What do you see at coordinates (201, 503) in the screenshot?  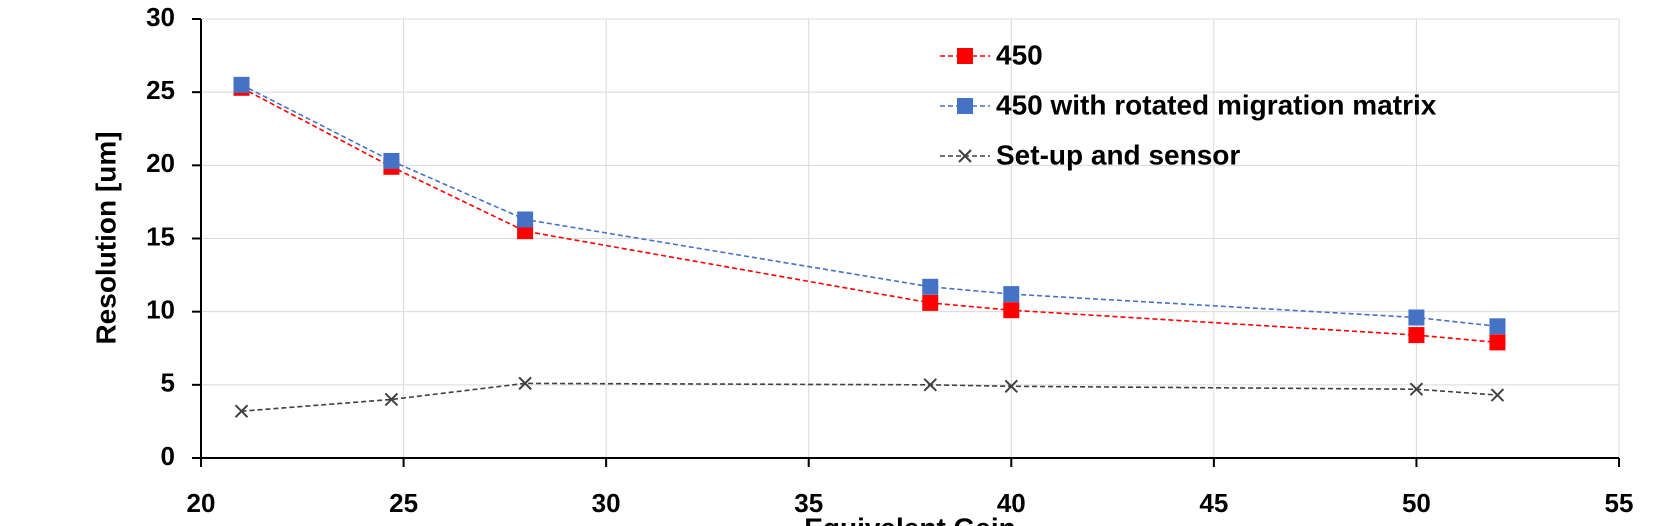 I see `x-tick-label: 20` at bounding box center [201, 503].